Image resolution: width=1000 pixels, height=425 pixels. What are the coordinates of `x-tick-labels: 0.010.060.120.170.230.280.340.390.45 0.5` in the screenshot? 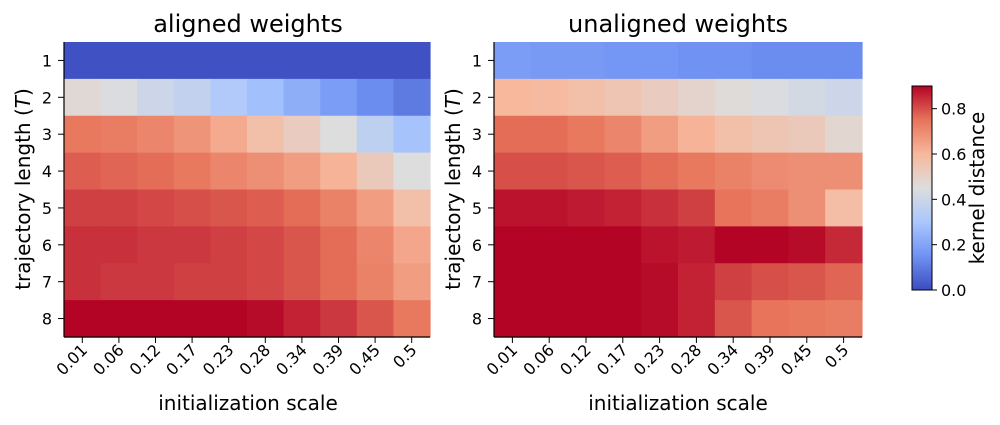 It's located at (667, 358).